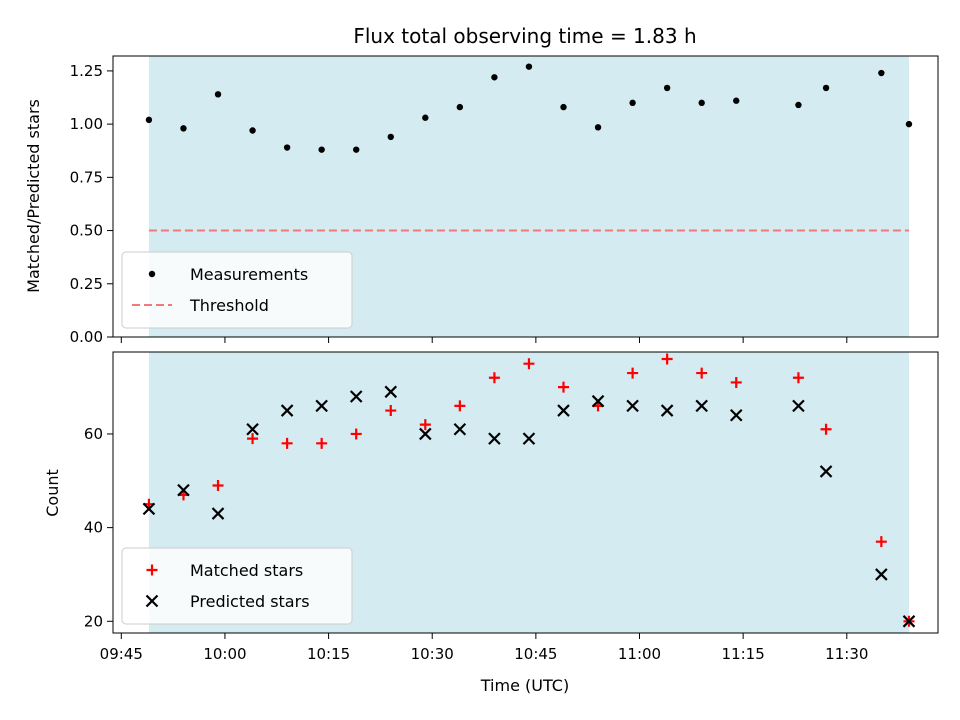  Describe the element at coordinates (224, 654) in the screenshot. I see `x-tick-label-1: 10:00` at that location.